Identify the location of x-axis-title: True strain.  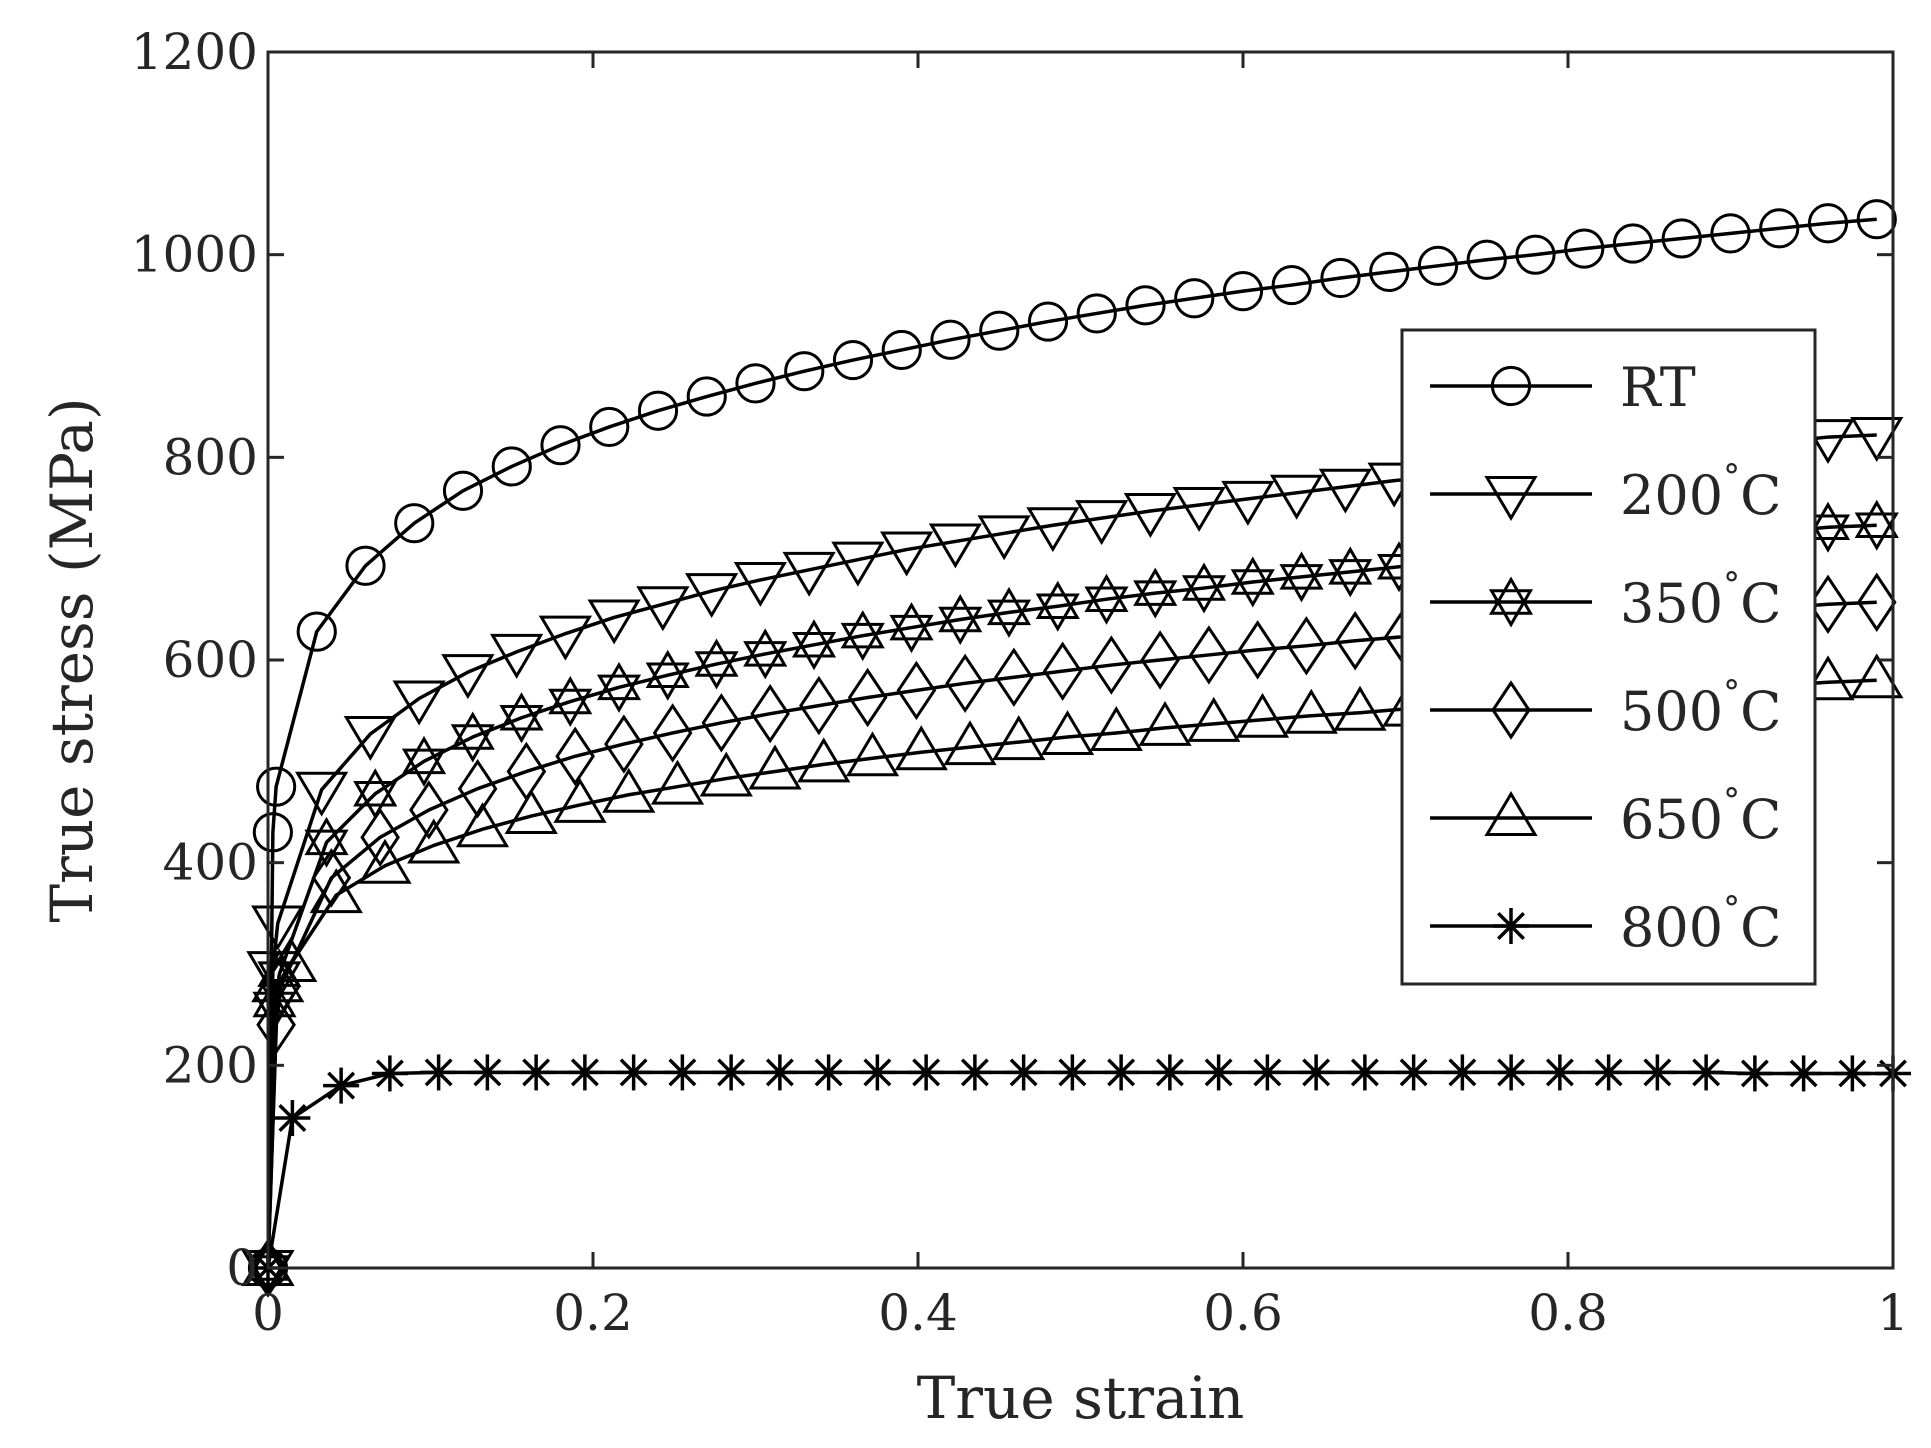
(1081, 1398).